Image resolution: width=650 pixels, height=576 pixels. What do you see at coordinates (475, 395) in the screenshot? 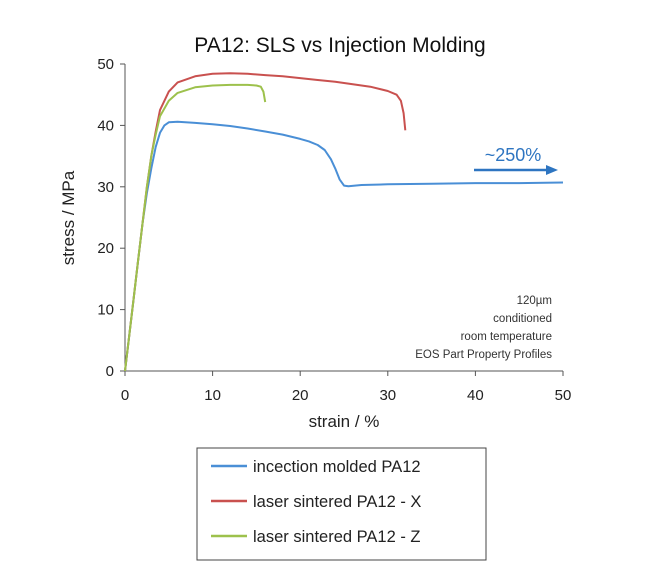
I see `x-tick-label: 40` at bounding box center [475, 395].